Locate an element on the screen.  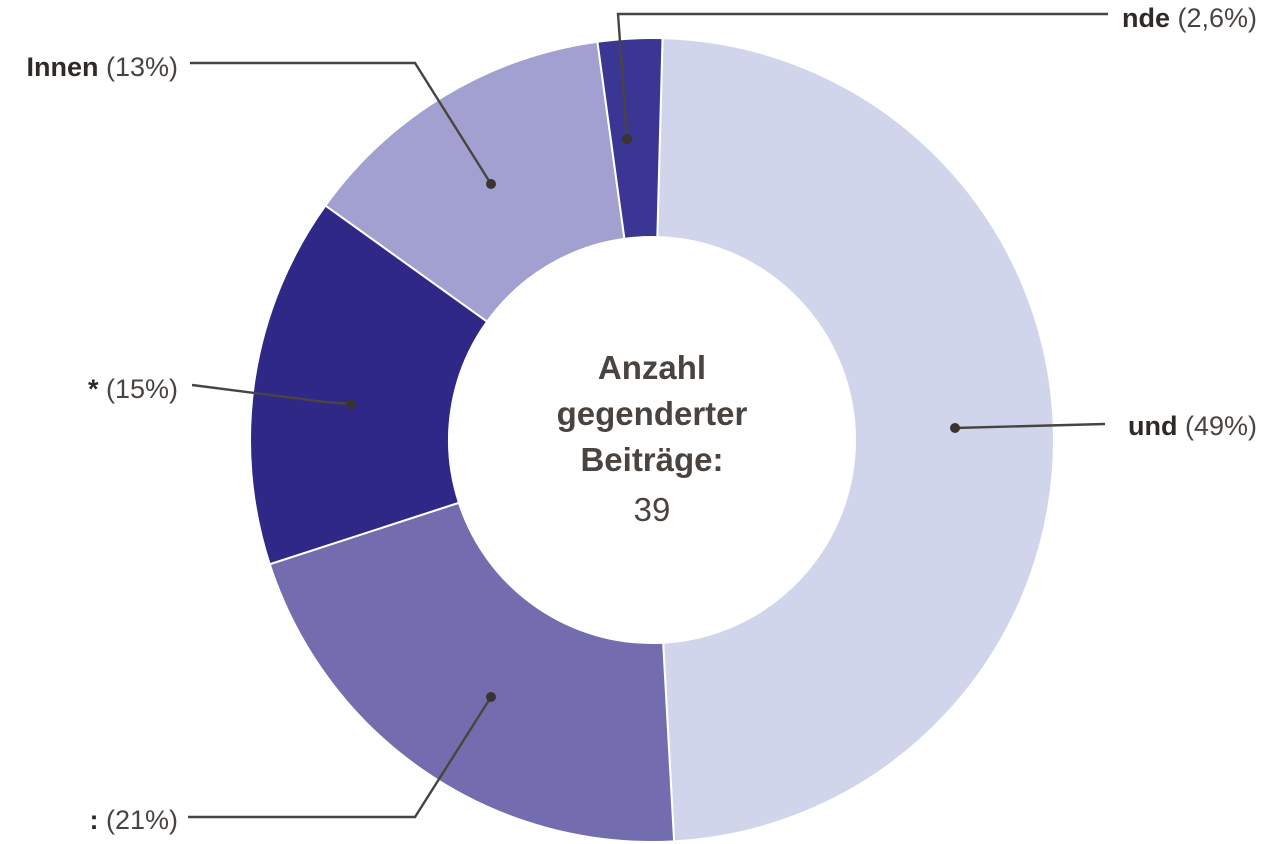
slice-label-percent: (49%) is located at coordinates (1217, 426).